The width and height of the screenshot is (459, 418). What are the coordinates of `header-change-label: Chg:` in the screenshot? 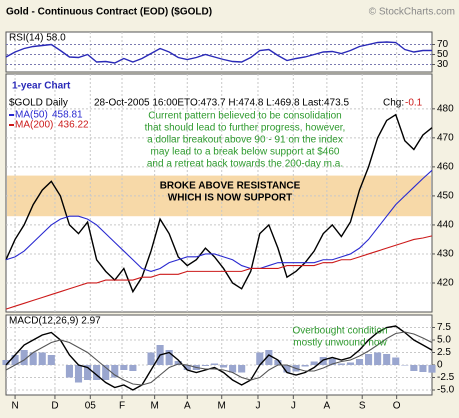 It's located at (393, 103).